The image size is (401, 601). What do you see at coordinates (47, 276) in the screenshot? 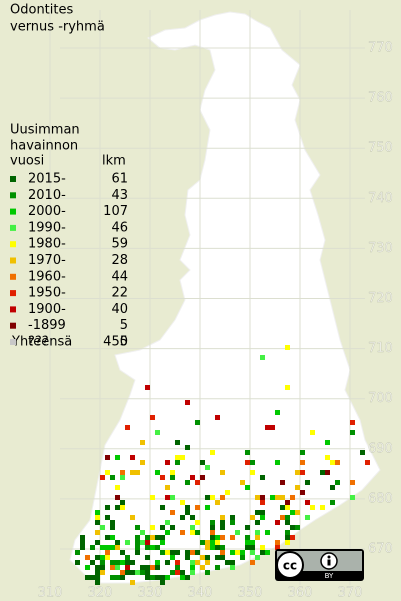
I see `legend-label: 1960-` at bounding box center [47, 276].